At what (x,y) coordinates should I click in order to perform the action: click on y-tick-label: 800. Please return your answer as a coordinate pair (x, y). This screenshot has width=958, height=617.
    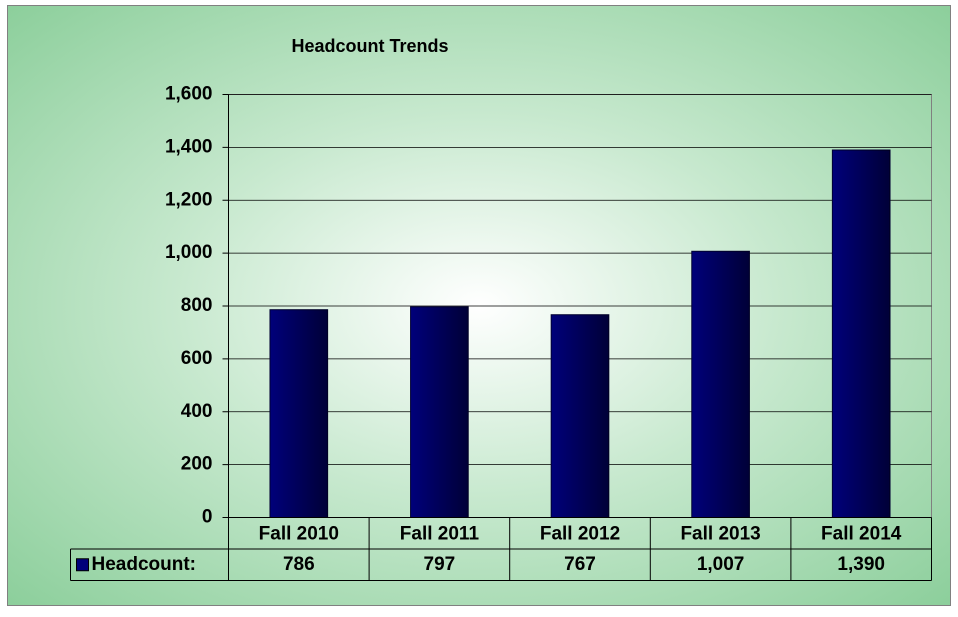
    Looking at the image, I should click on (197, 305).